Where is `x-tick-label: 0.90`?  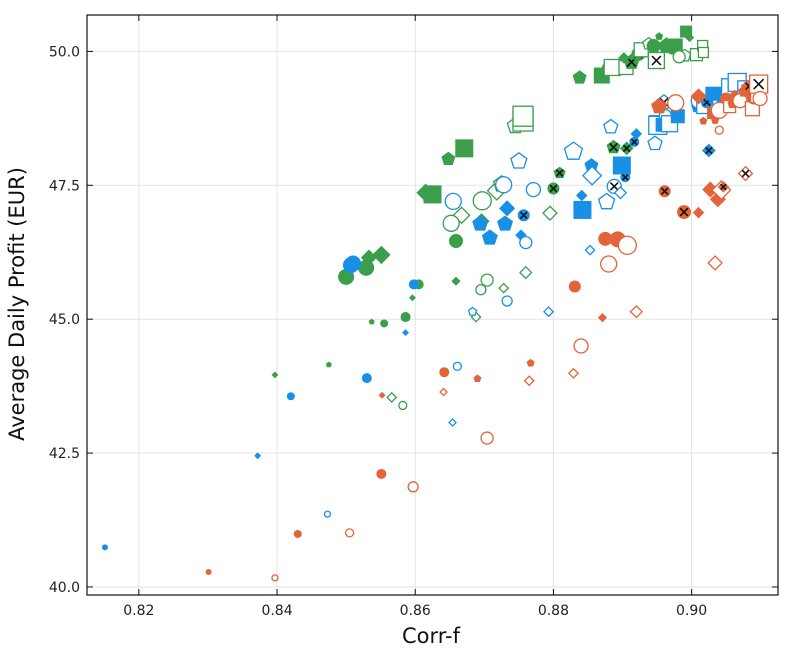 x-tick-label: 0.90 is located at coordinates (691, 611).